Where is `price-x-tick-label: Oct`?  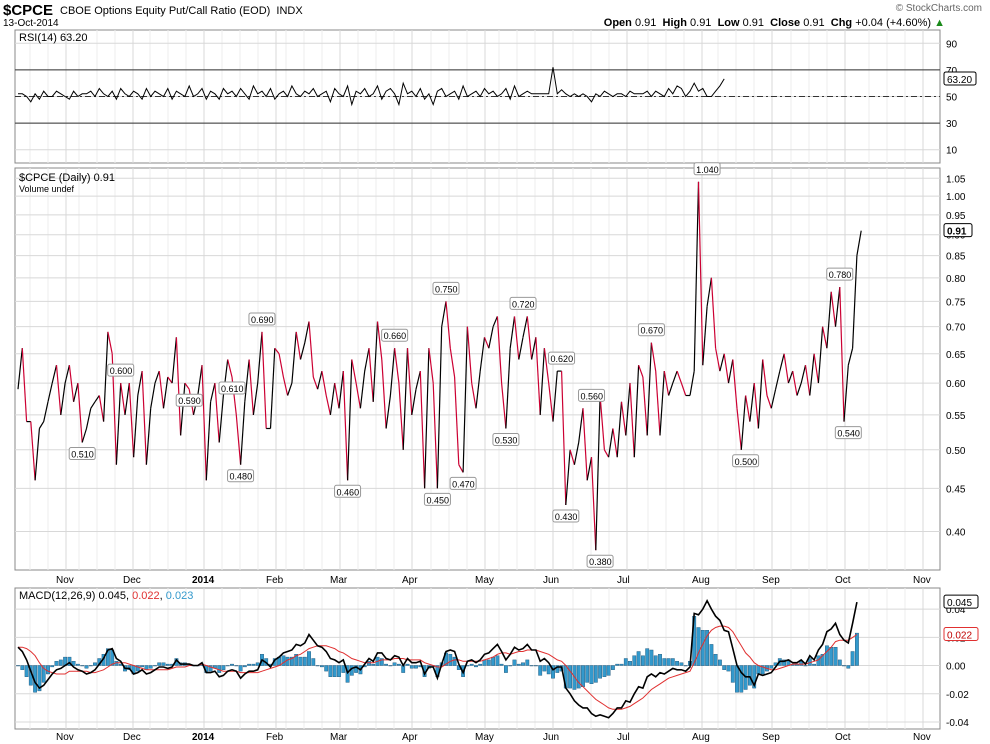 price-x-tick-label: Oct is located at coordinates (843, 580).